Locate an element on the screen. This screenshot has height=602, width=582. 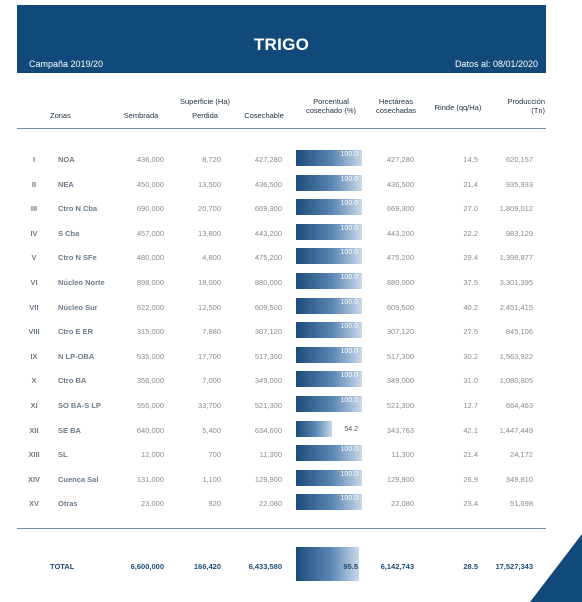
cell-perdida: 18,000 is located at coordinates (209, 282).